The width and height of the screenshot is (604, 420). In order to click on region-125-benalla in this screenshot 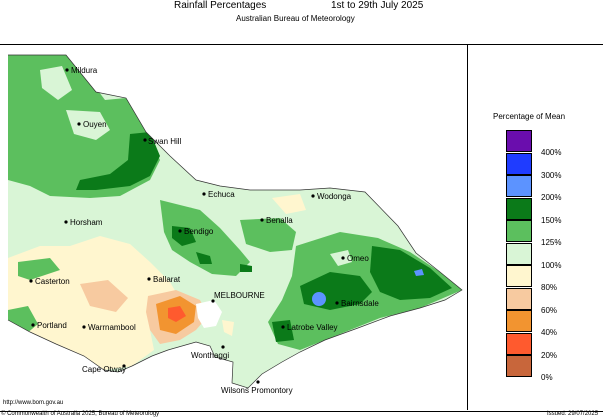, I will do `click(268, 235)`.